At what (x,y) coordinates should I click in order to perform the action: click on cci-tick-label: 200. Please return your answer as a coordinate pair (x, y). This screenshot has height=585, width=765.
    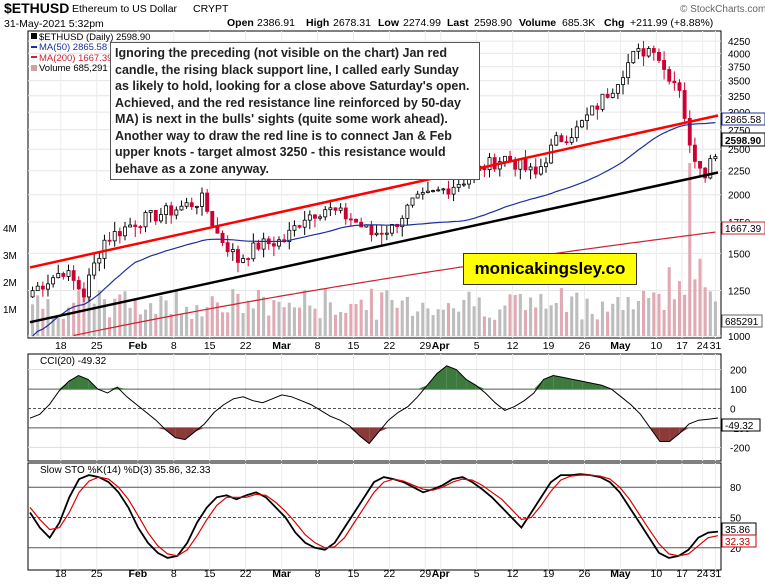
    Looking at the image, I should click on (738, 371).